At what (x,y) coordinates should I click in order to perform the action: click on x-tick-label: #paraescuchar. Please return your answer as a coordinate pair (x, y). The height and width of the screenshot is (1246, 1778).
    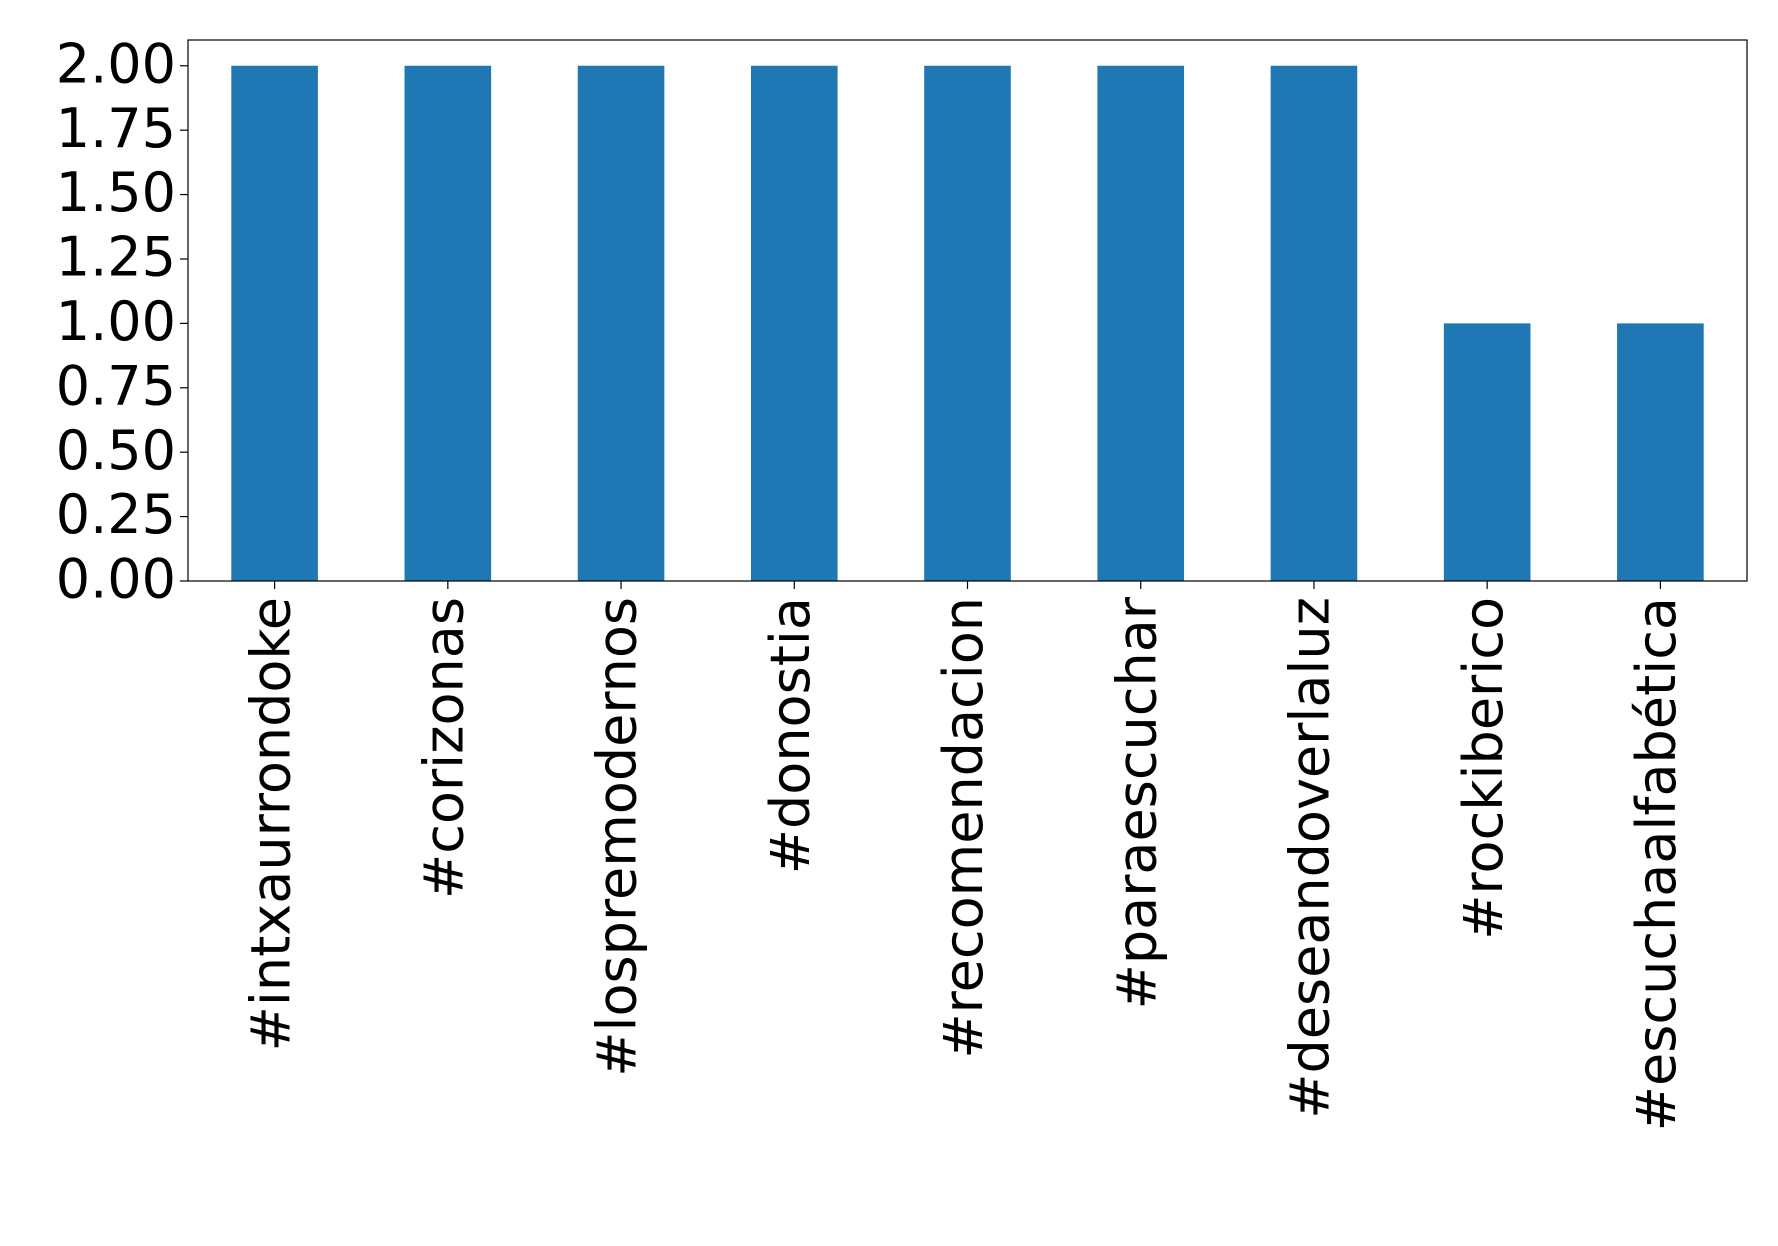
    Looking at the image, I should click on (1136, 802).